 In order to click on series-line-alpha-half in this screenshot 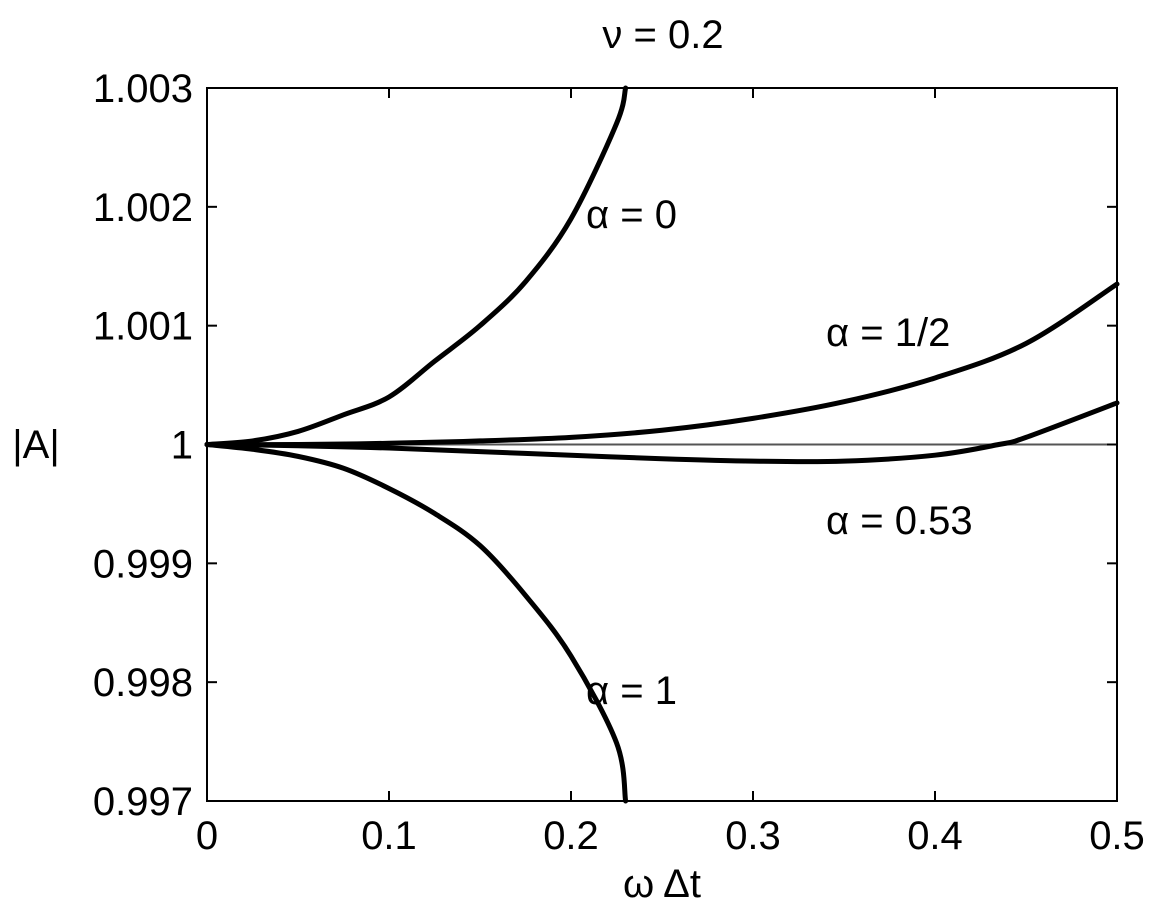, I will do `click(662, 364)`.